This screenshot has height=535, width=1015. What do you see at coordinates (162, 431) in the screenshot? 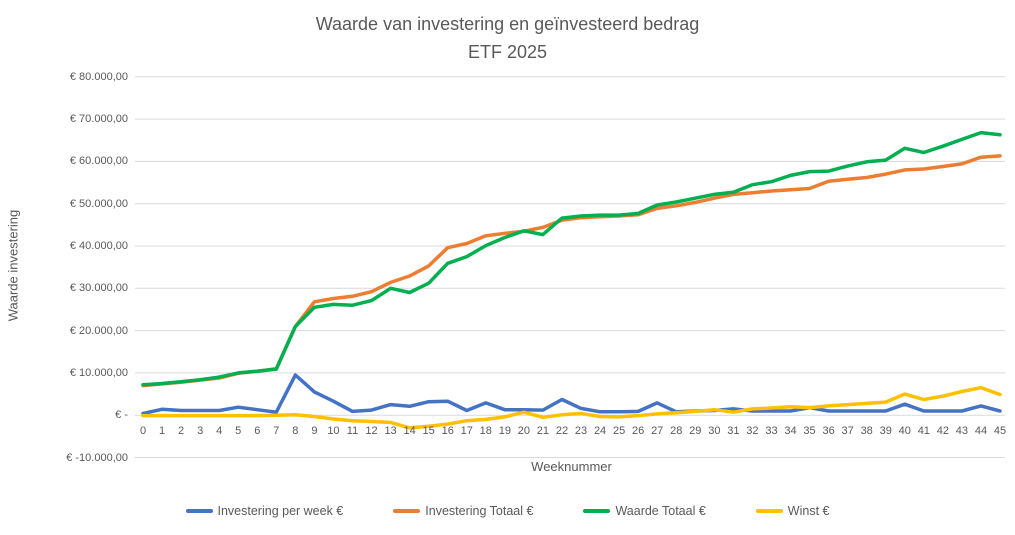
I see `x-tick-label: 1` at bounding box center [162, 431].